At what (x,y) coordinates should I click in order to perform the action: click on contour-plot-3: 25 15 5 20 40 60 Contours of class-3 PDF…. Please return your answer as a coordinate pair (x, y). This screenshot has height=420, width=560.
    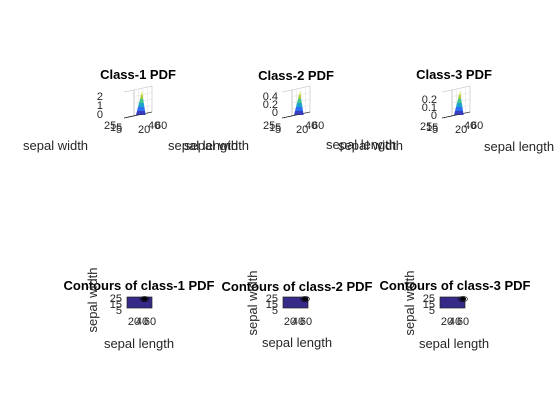
    Looking at the image, I should click on (455, 310).